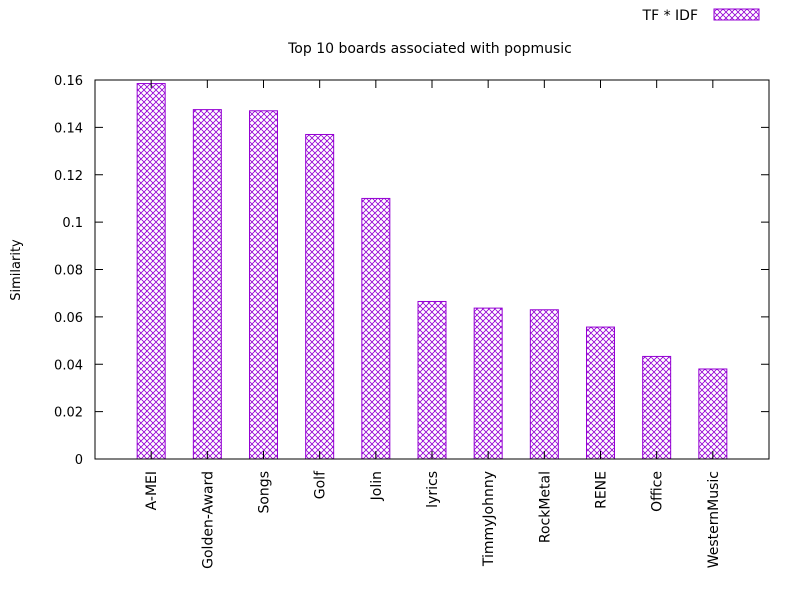  Describe the element at coordinates (72, 223) in the screenshot. I see `y-tick-label: 0.1` at that location.